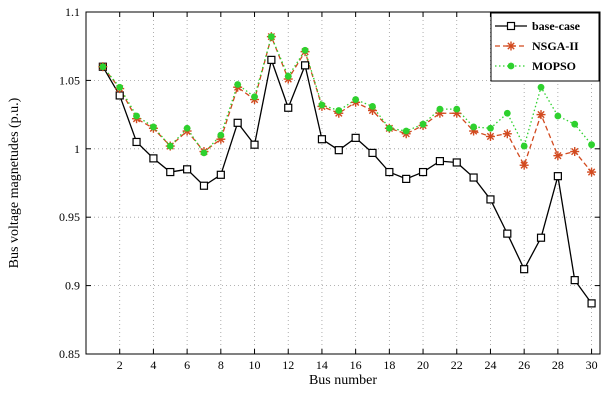  I want to click on legend-marker-nsga-ii, so click(511, 46).